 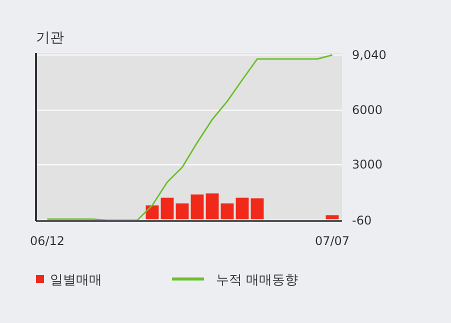 What do you see at coordinates (367, 110) in the screenshot?
I see `y-tick-label: 6000` at bounding box center [367, 110].